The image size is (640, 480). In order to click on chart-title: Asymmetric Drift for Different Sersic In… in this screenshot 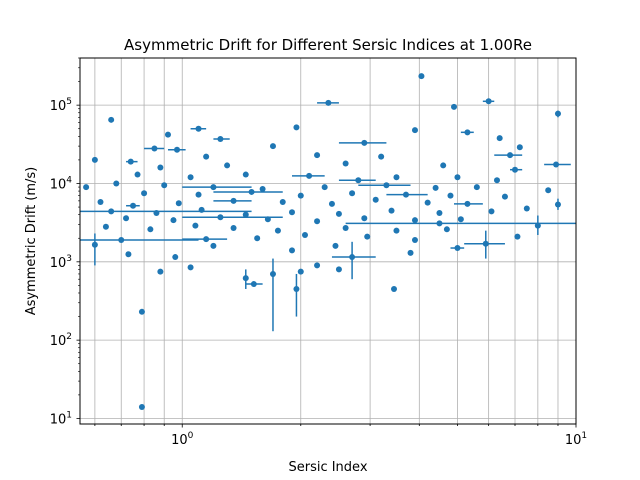, I will do `click(328, 45)`.